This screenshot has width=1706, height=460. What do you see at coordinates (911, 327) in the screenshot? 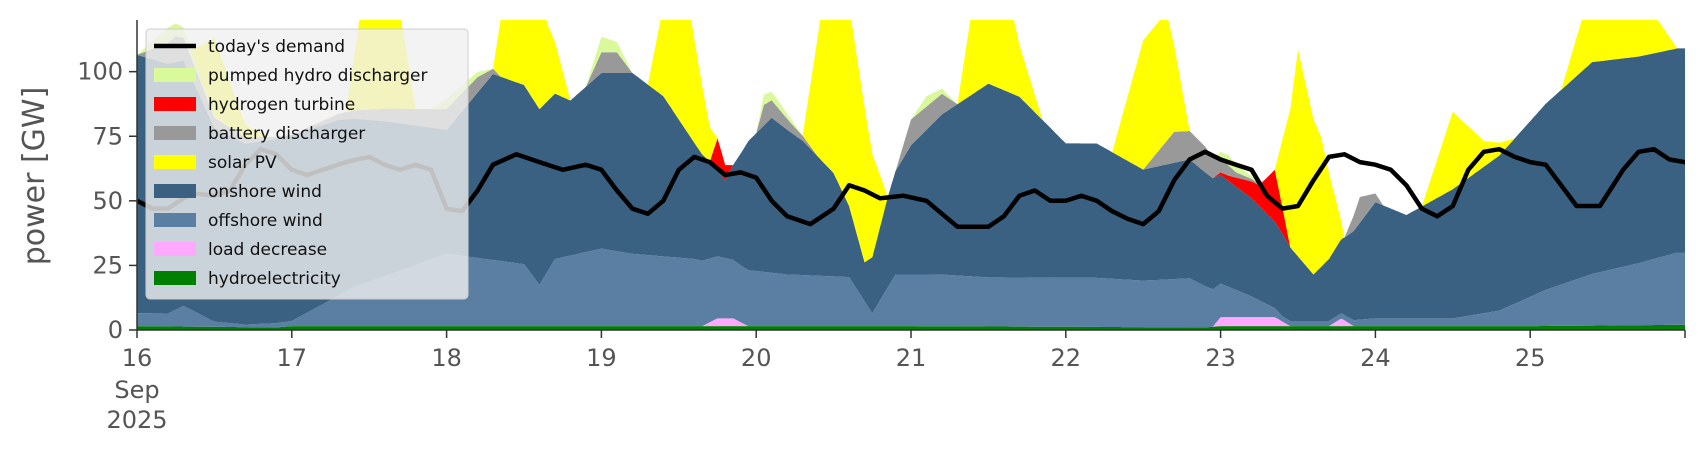
I see `area-hydroelectricity` at bounding box center [911, 327].